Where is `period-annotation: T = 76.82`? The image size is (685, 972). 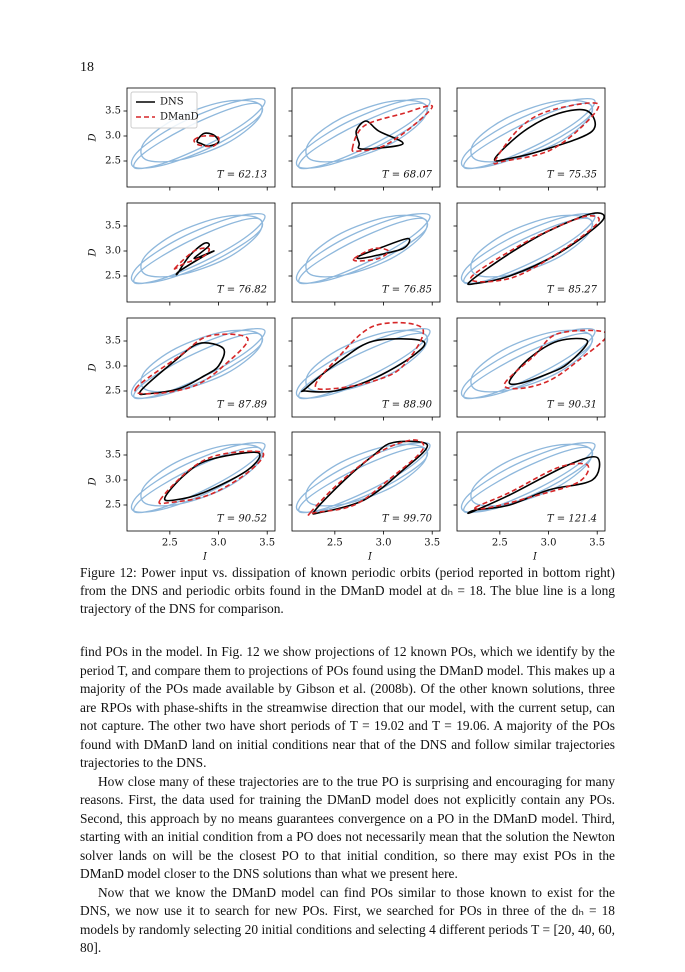 period-annotation: T = 76.82 is located at coordinates (242, 290).